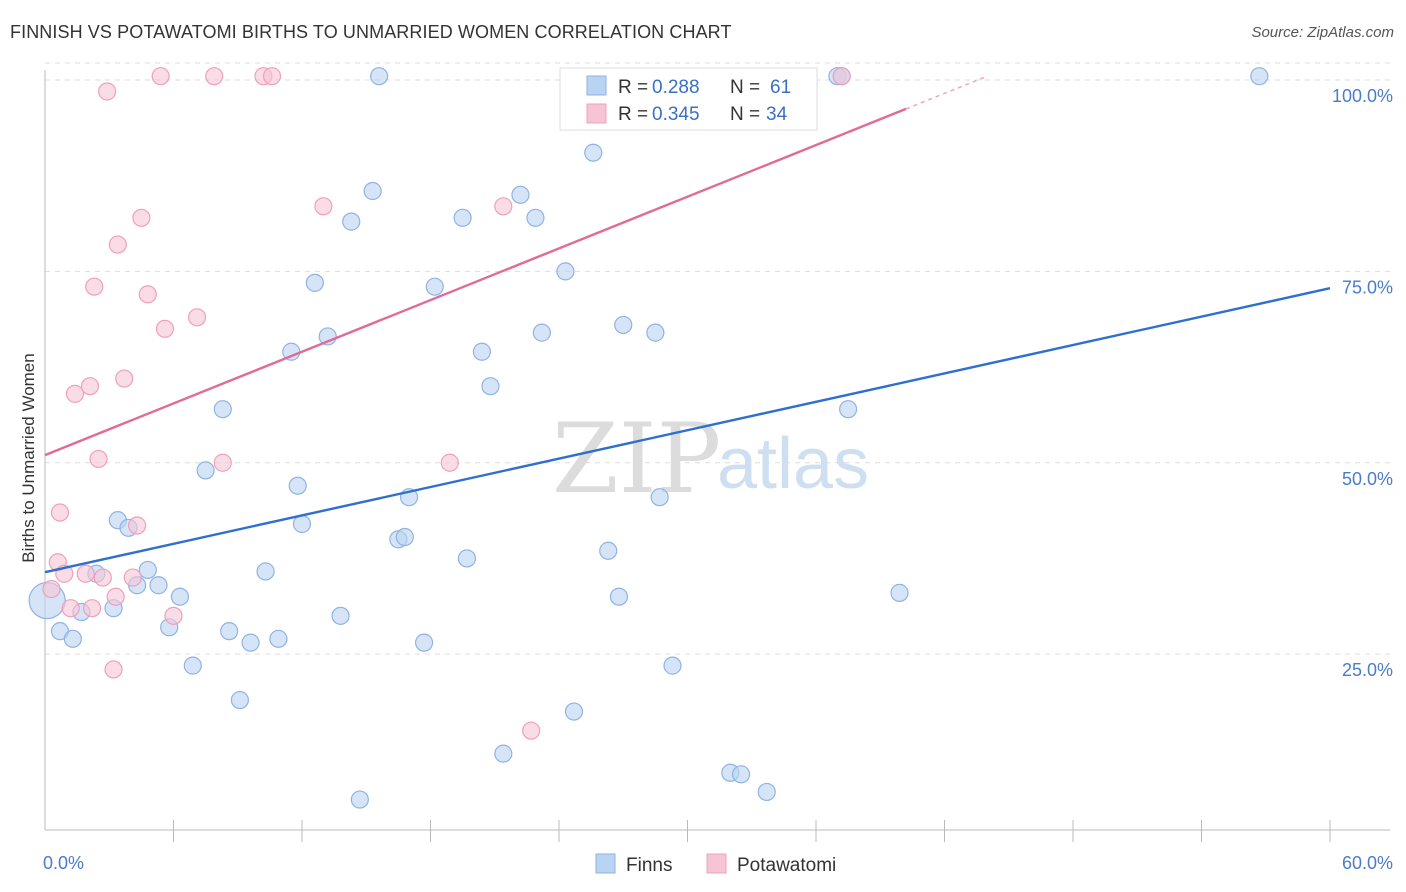 The height and width of the screenshot is (892, 1406). What do you see at coordinates (1362, 383) in the screenshot?
I see `y-tick-labels: 25.0% 50.0% 75.0% 100.0%` at bounding box center [1362, 383].